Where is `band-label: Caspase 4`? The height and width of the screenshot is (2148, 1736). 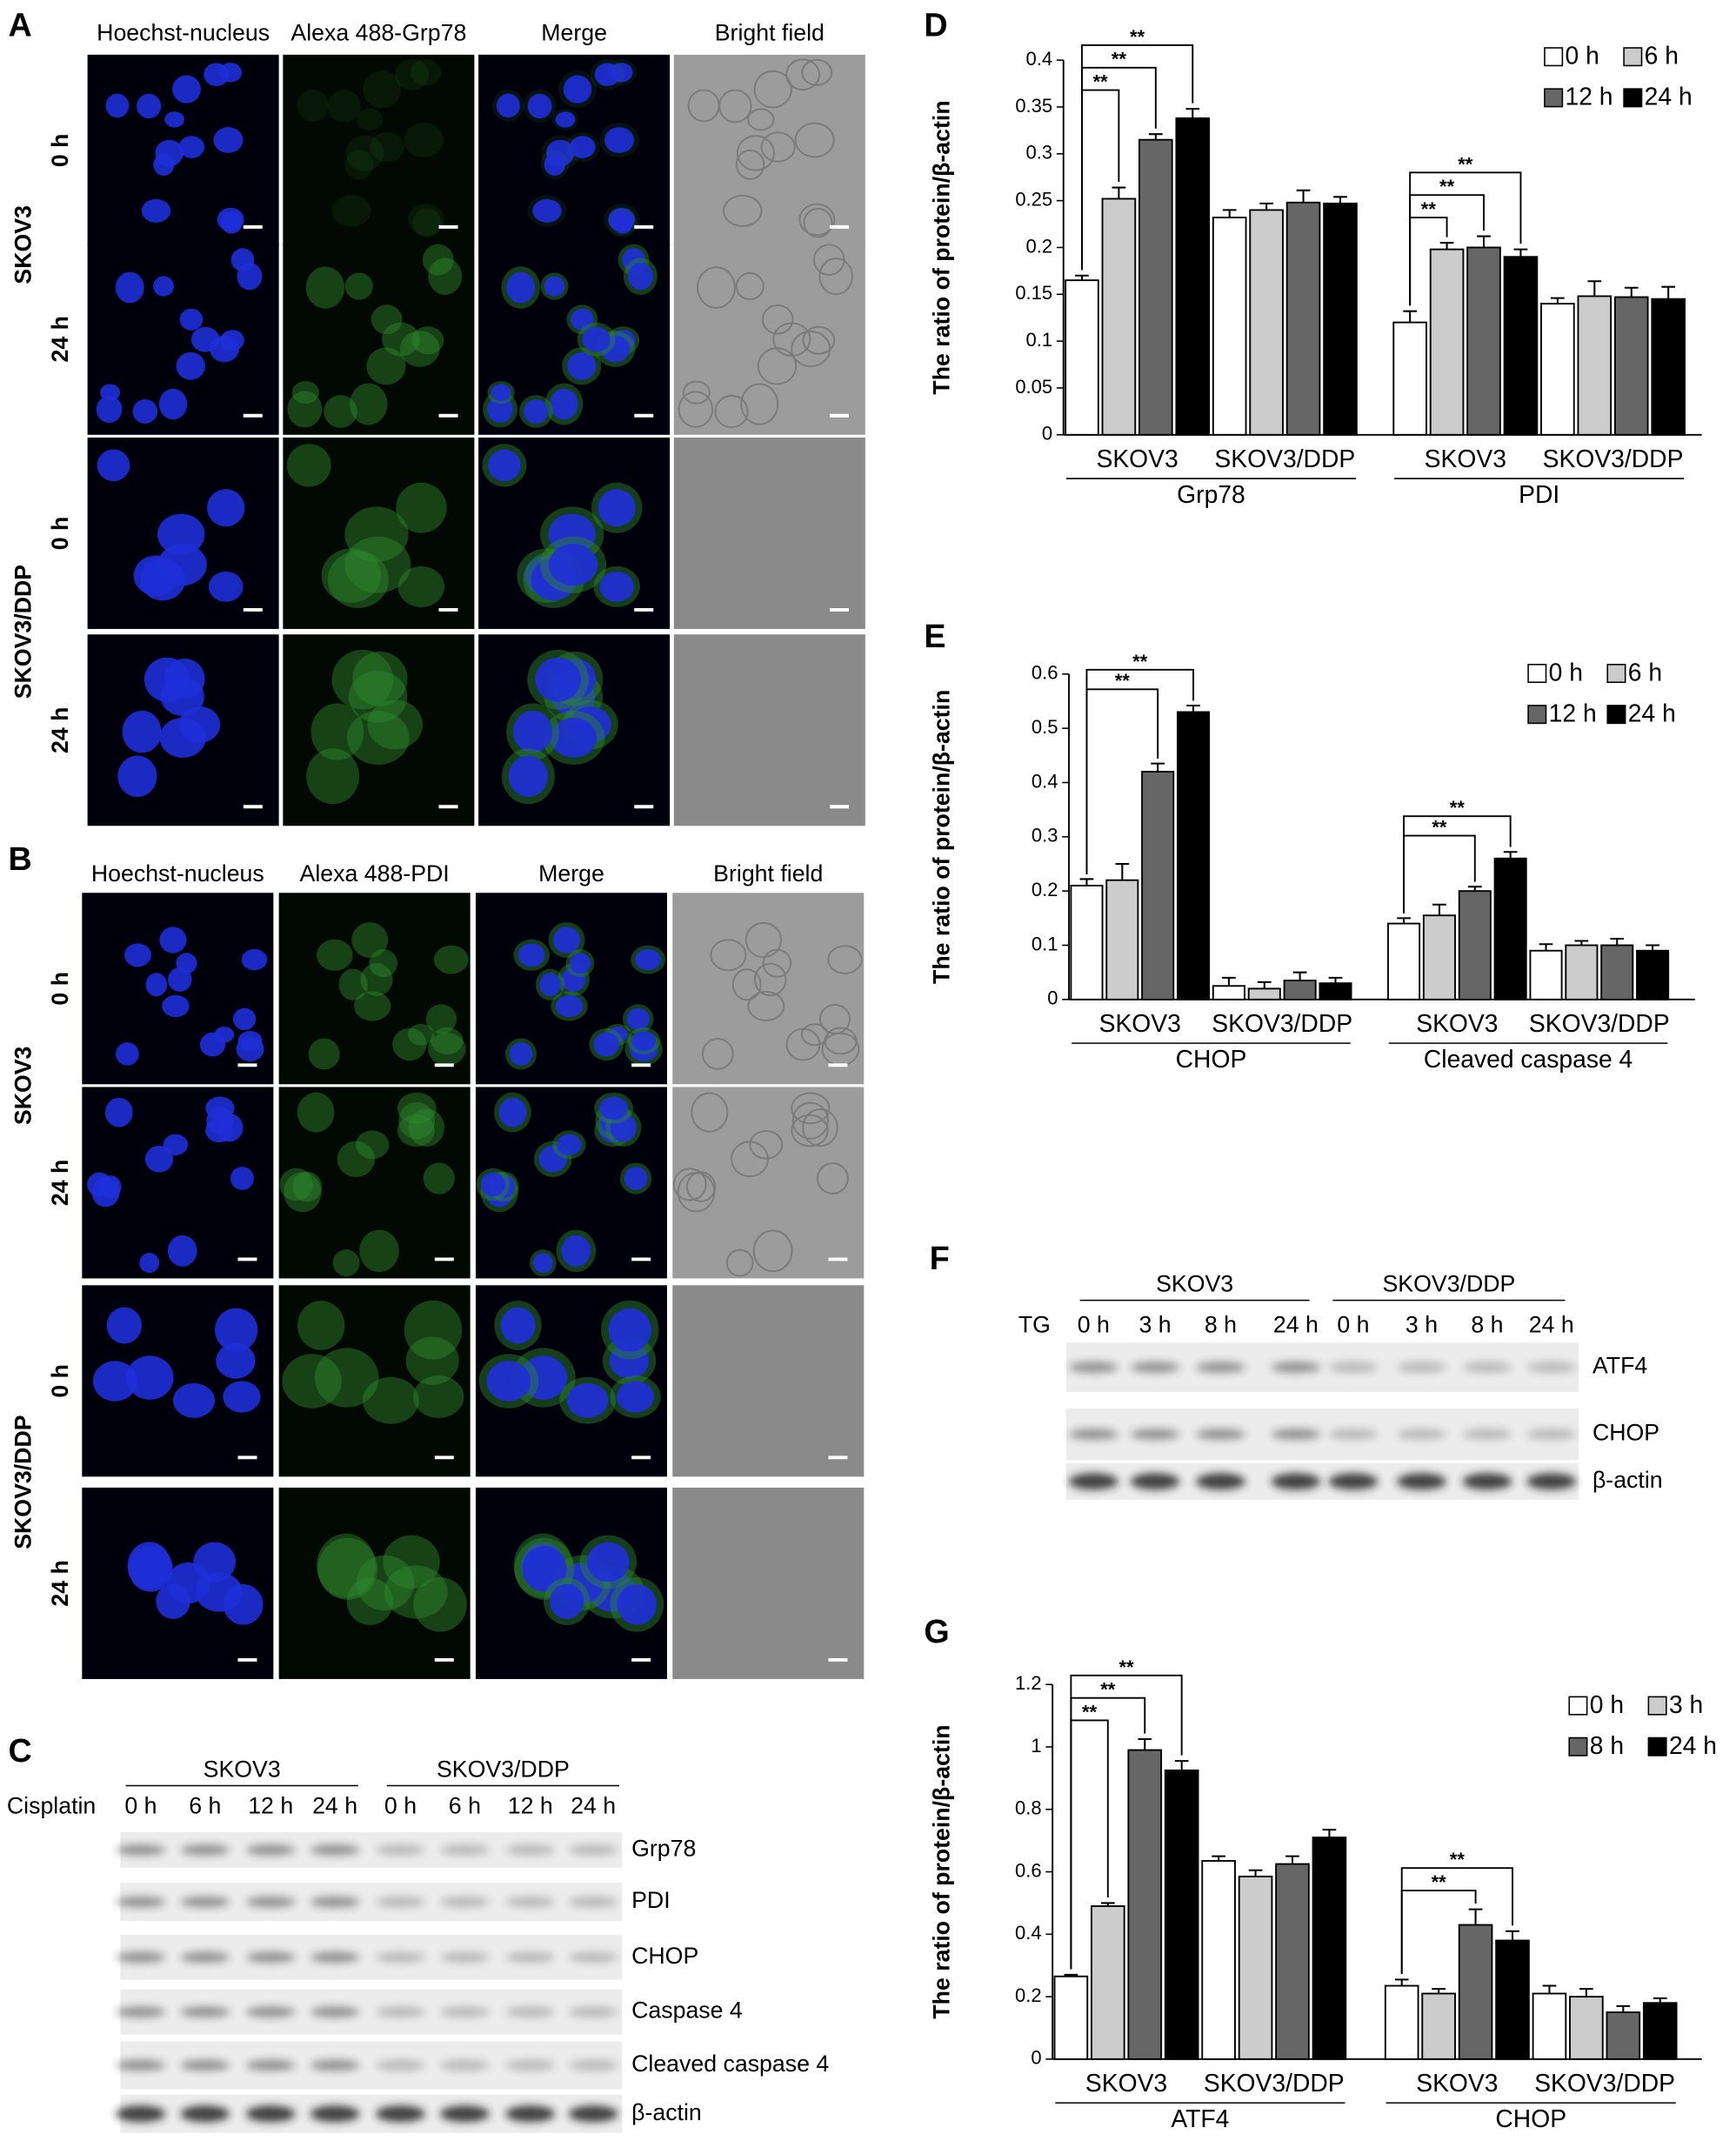
band-label: Caspase 4 is located at coordinates (687, 2011).